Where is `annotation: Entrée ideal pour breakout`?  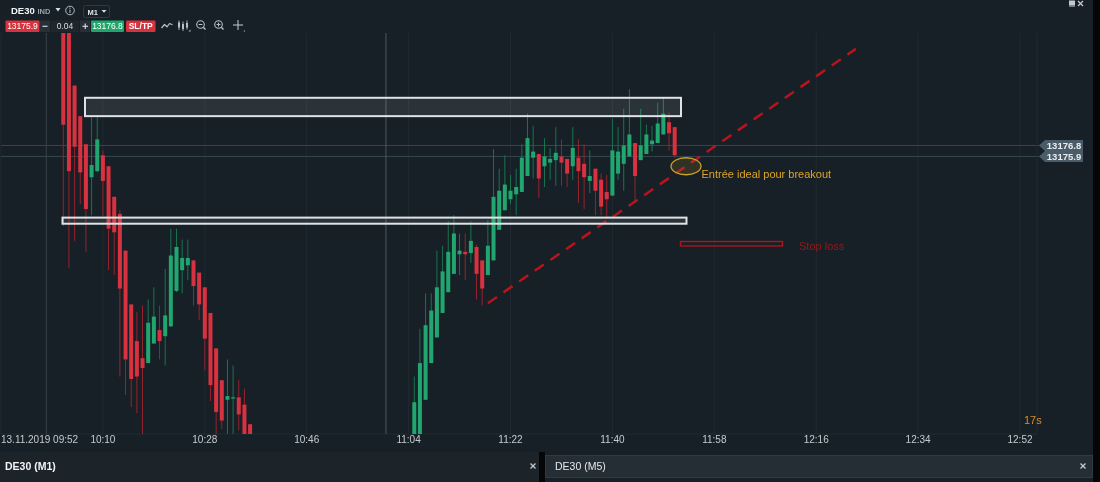 annotation: Entrée ideal pour breakout is located at coordinates (766, 173).